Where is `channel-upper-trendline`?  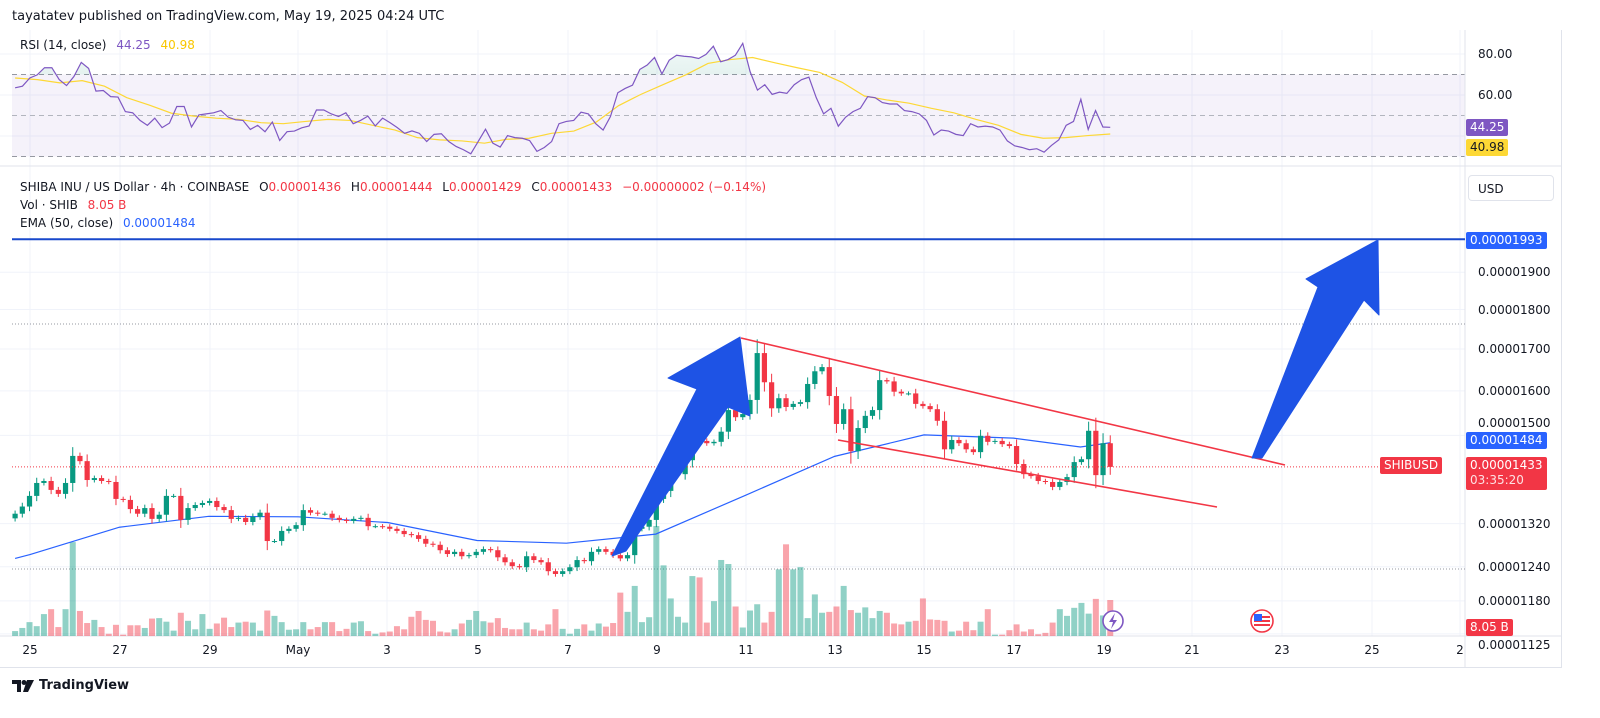 channel-upper-trendline is located at coordinates (1013, 401).